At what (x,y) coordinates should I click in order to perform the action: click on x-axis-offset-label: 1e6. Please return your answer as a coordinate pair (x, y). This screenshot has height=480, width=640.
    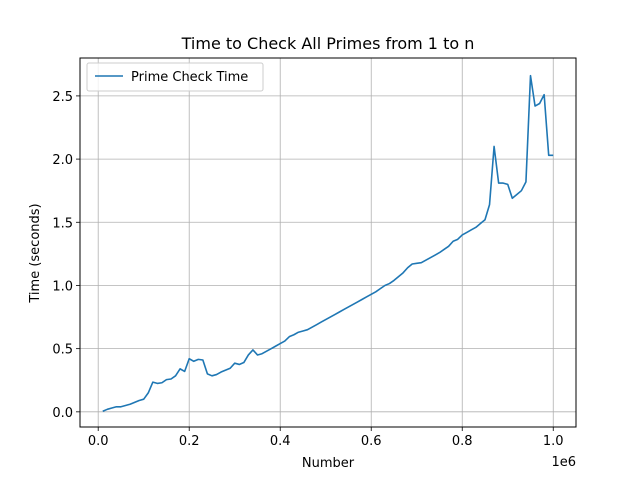
    Looking at the image, I should click on (563, 462).